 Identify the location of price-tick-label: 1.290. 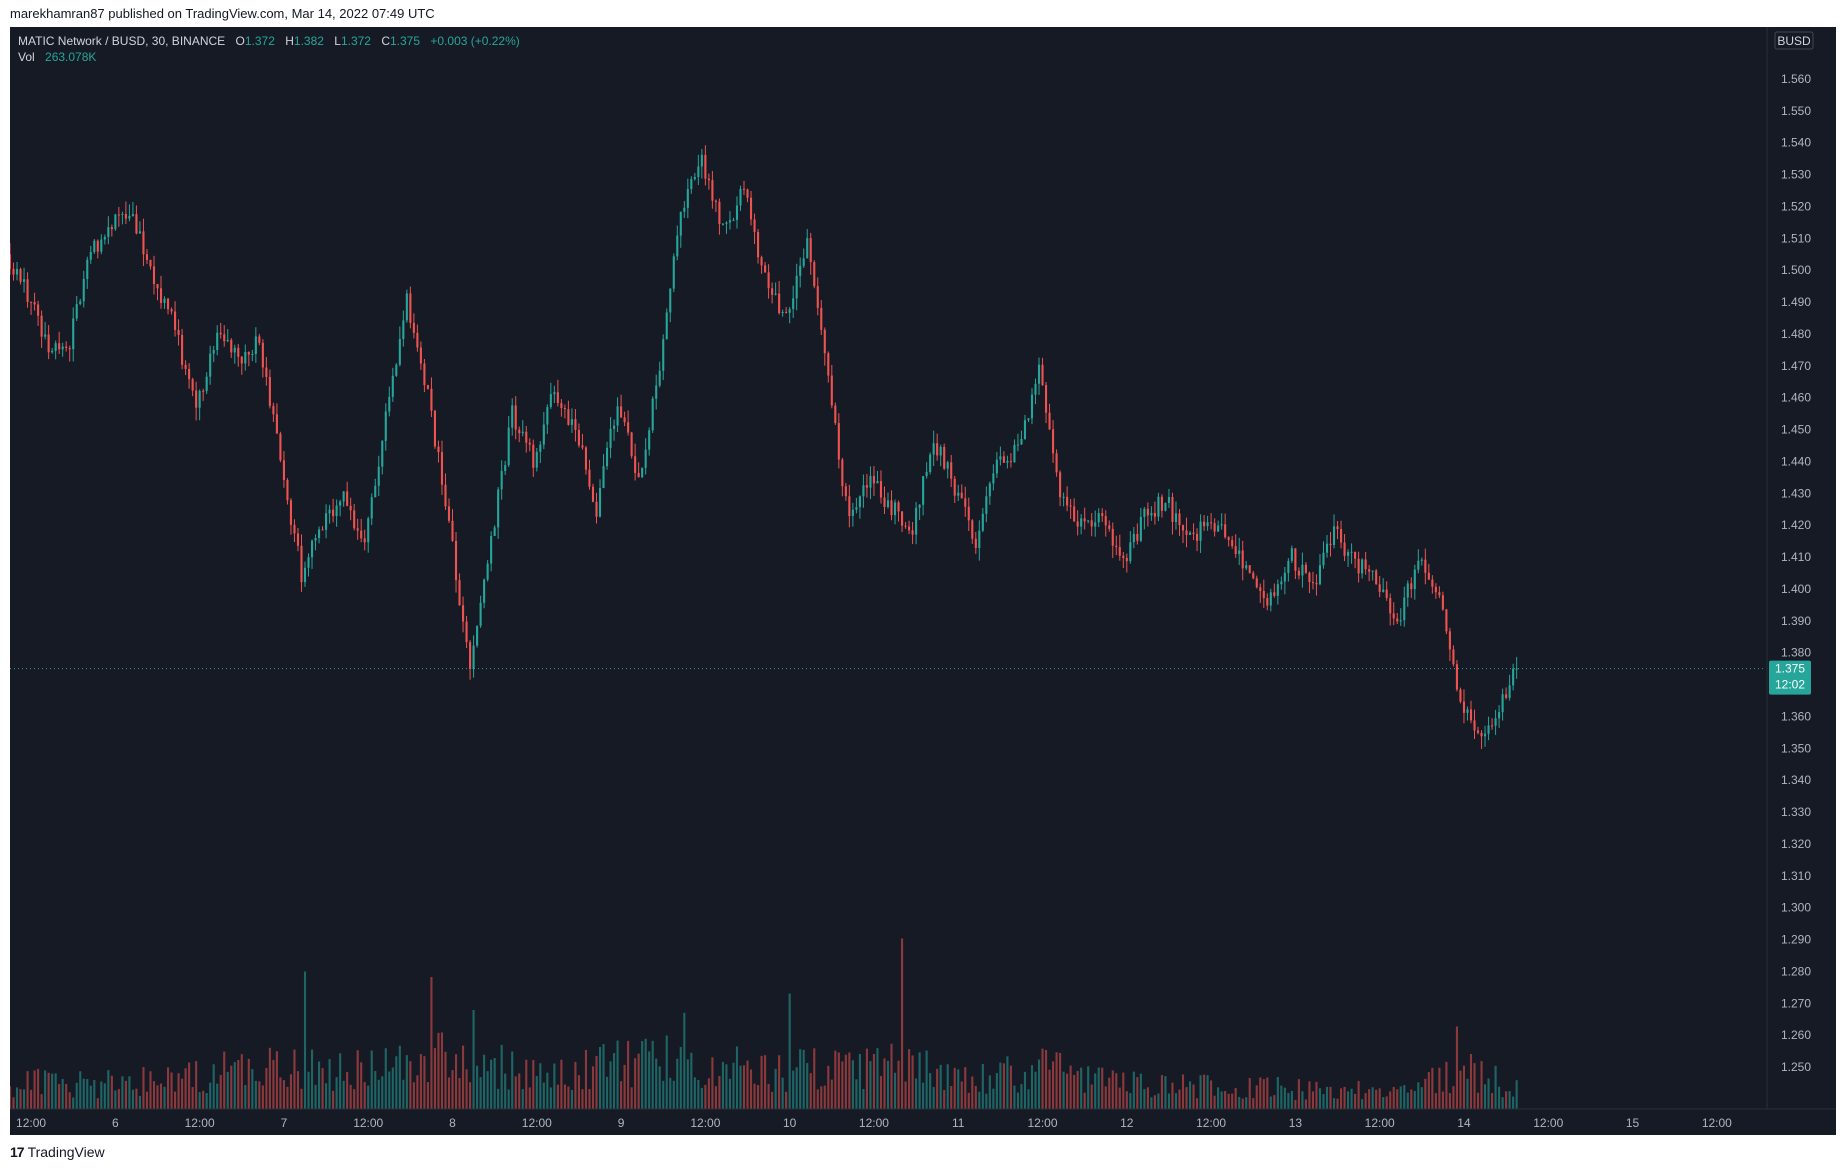
(1796, 940).